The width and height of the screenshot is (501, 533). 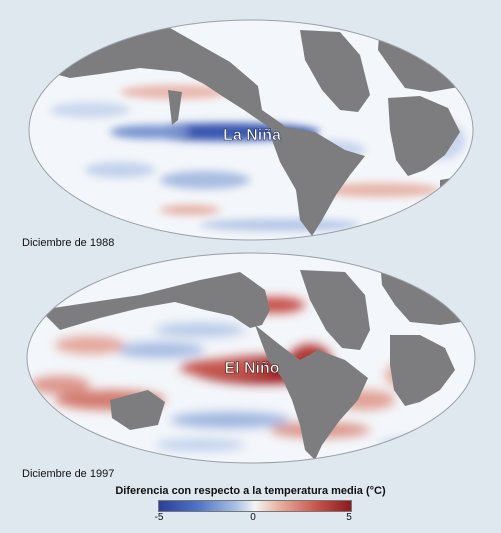 What do you see at coordinates (255, 506) in the screenshot?
I see `legend-color-bar` at bounding box center [255, 506].